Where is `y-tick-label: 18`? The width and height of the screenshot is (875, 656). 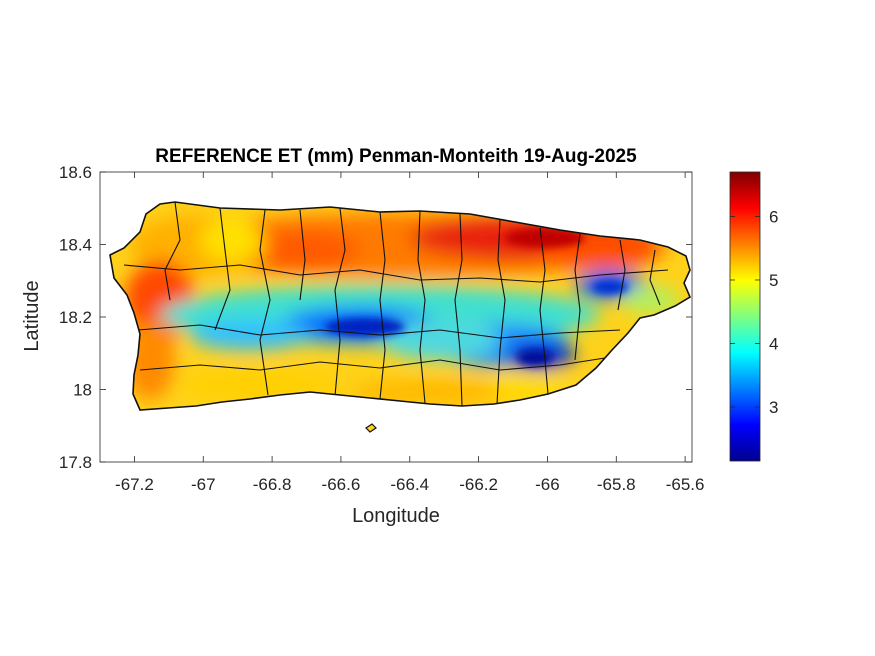
y-tick-label: 18 is located at coordinates (82, 390).